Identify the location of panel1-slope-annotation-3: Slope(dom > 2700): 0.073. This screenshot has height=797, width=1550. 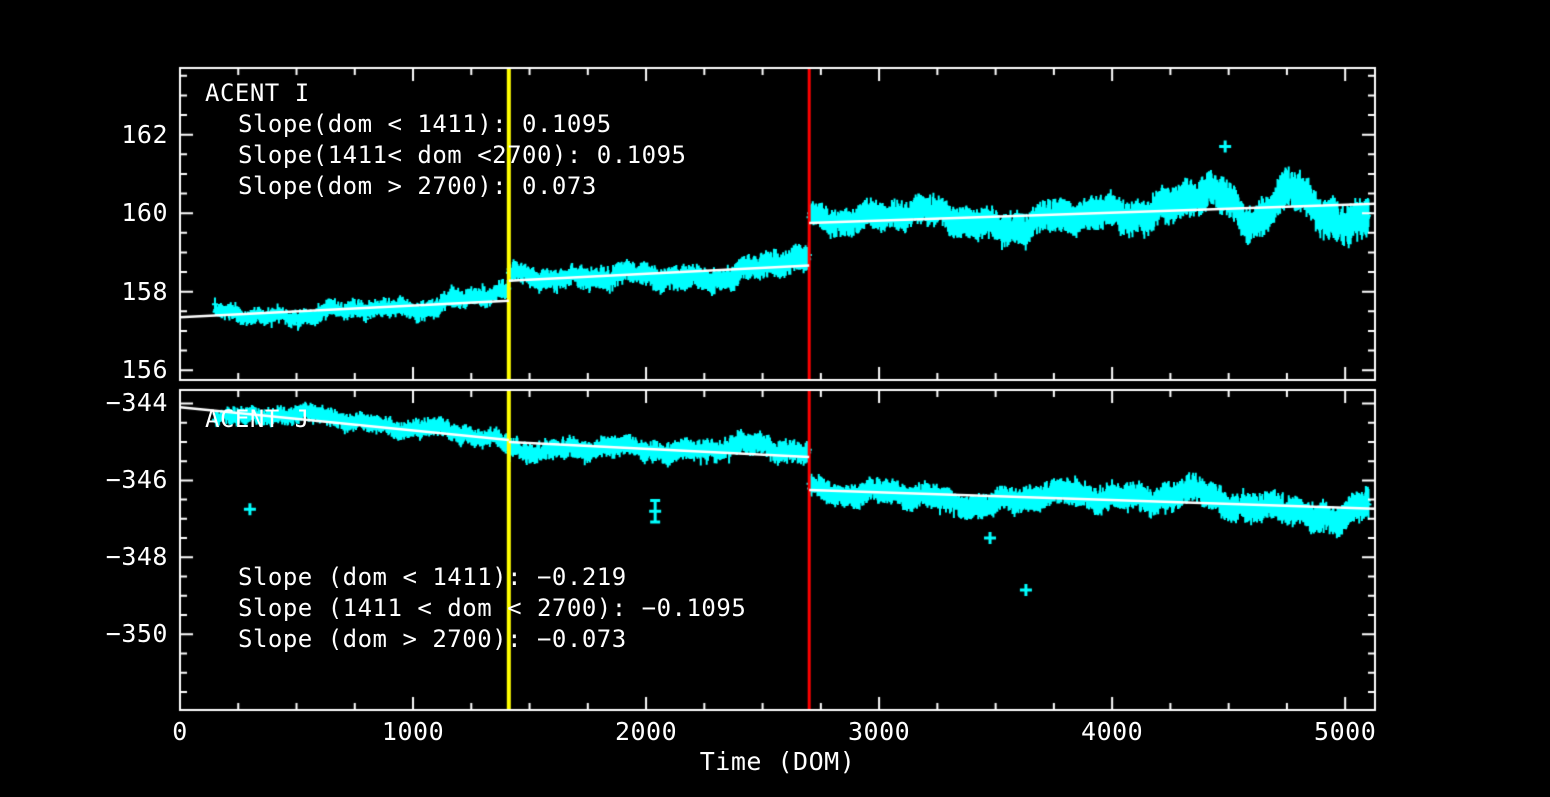
(417, 186).